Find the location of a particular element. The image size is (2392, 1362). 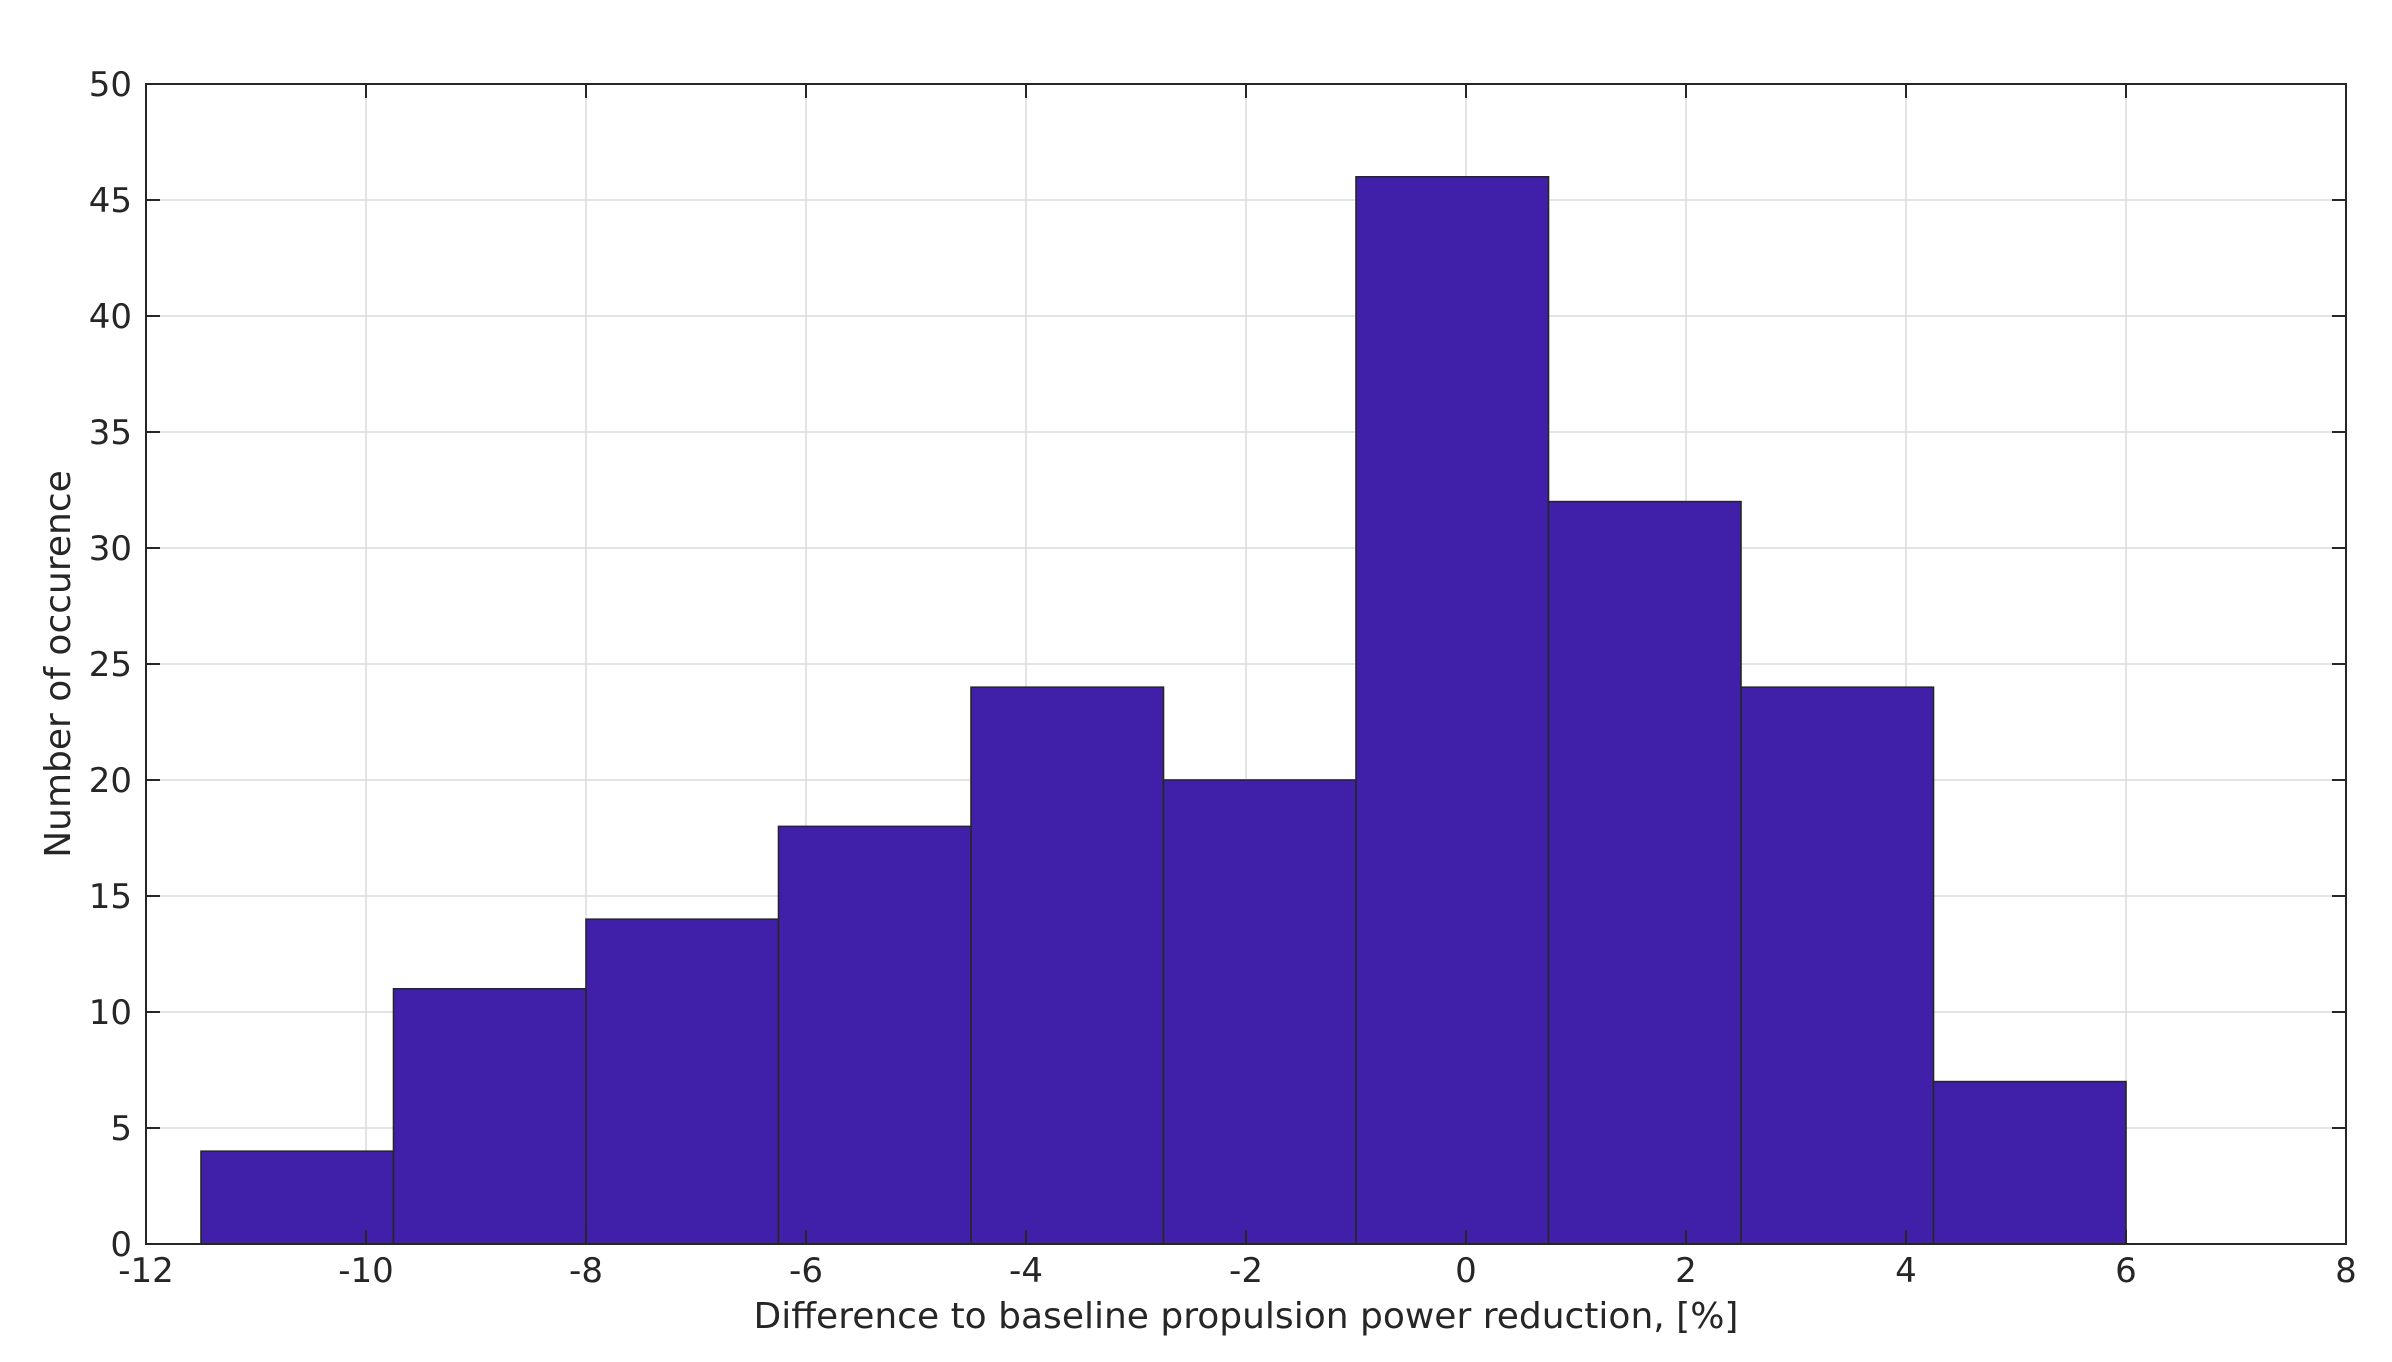

y-tick-label: 35 is located at coordinates (110, 433).